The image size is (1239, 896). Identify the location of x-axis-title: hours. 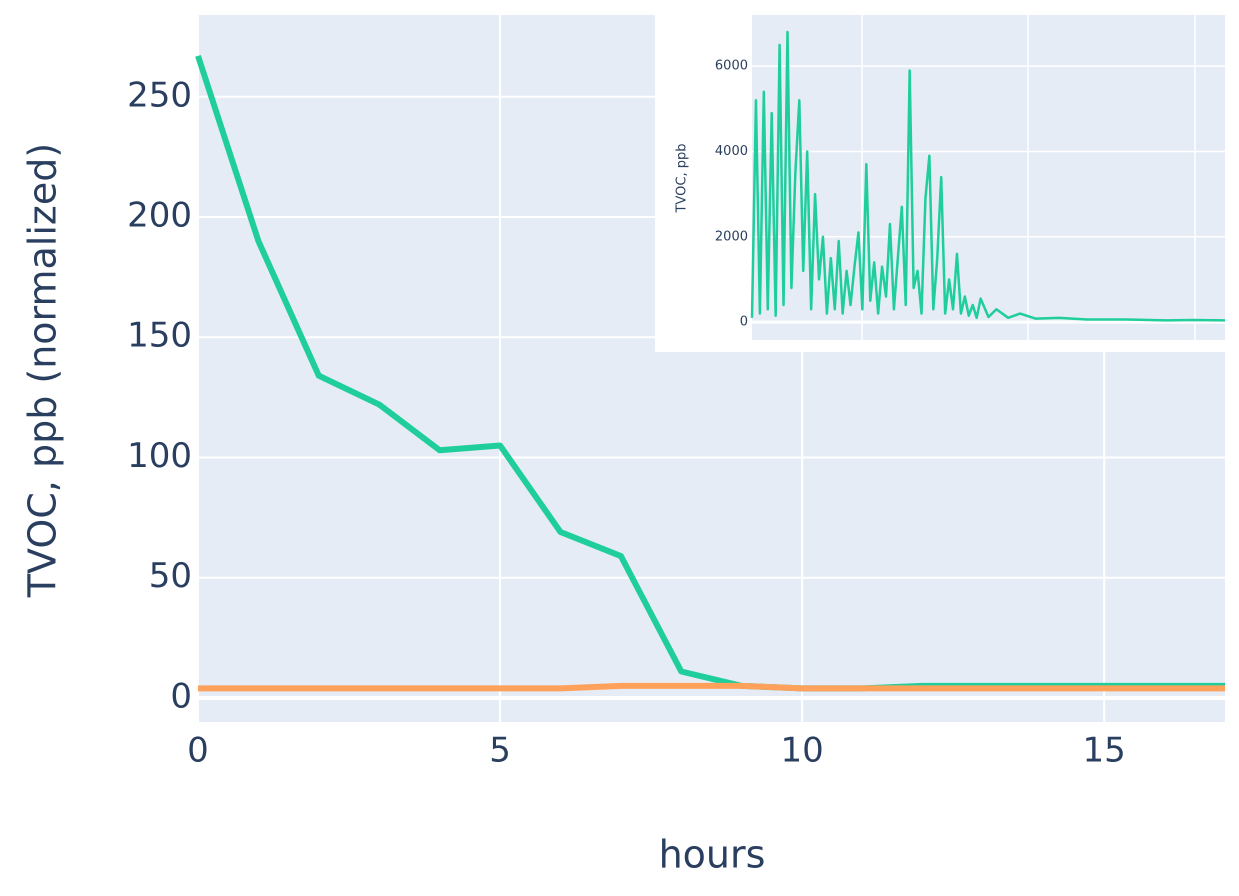
(712, 855).